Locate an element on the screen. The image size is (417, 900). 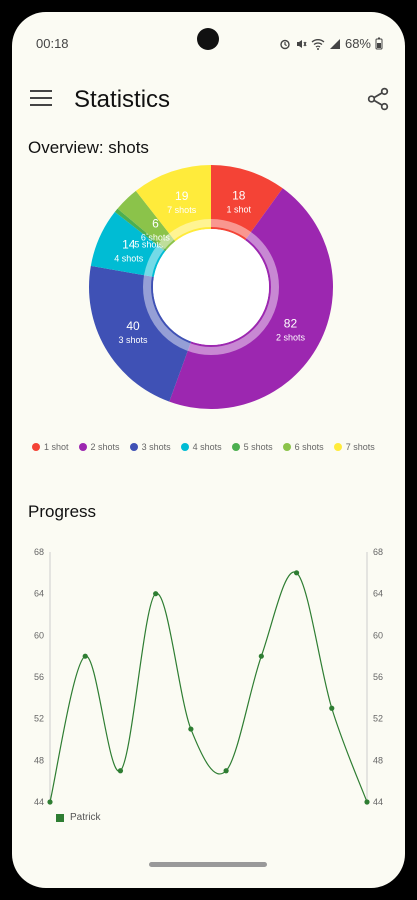
slice-value-label: 19 is located at coordinates (182, 196).